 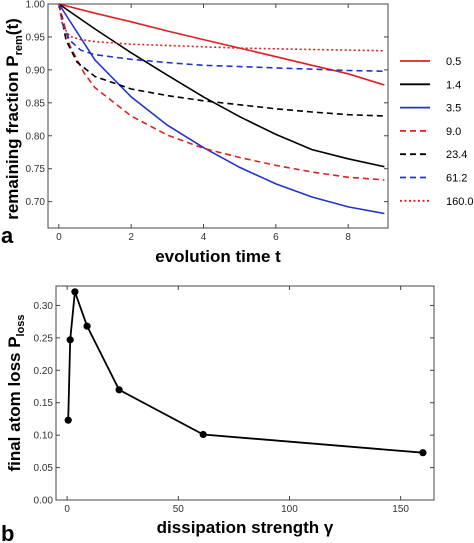 What do you see at coordinates (67, 509) in the screenshot?
I see `panel-b-xtick-label: 0` at bounding box center [67, 509].